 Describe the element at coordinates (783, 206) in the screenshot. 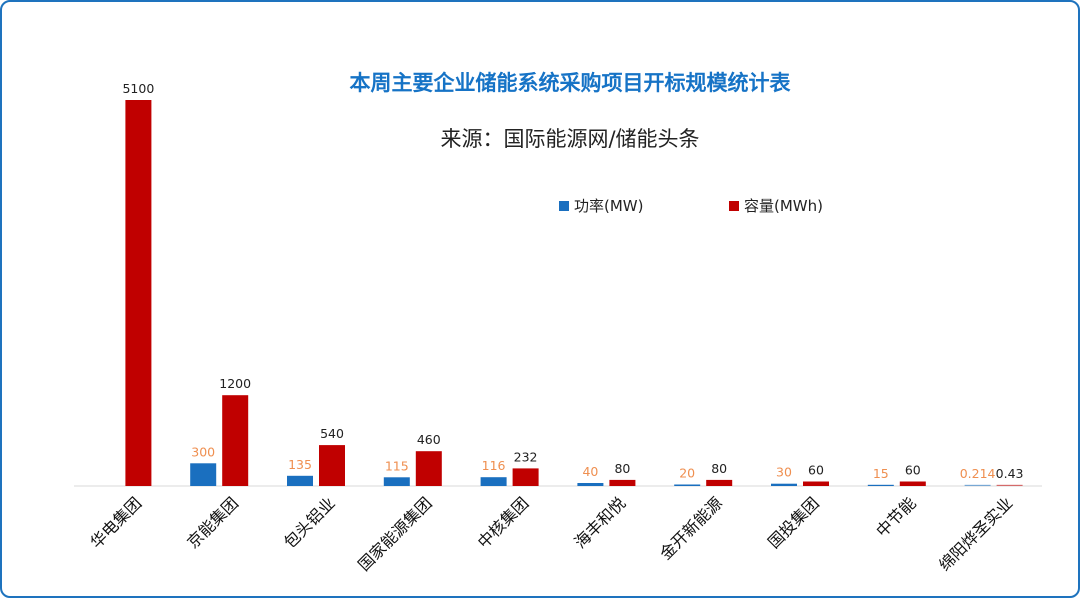

I see `legend-label-capacity: 容量(MWh)` at that location.